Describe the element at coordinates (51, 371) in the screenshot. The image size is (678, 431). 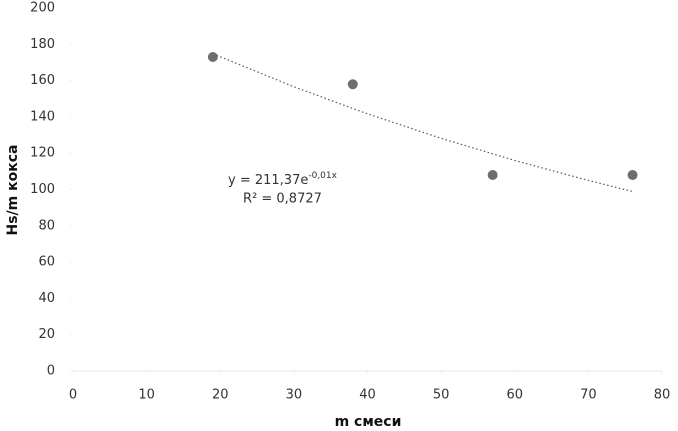
I see `y-tick-label: 0` at that location.